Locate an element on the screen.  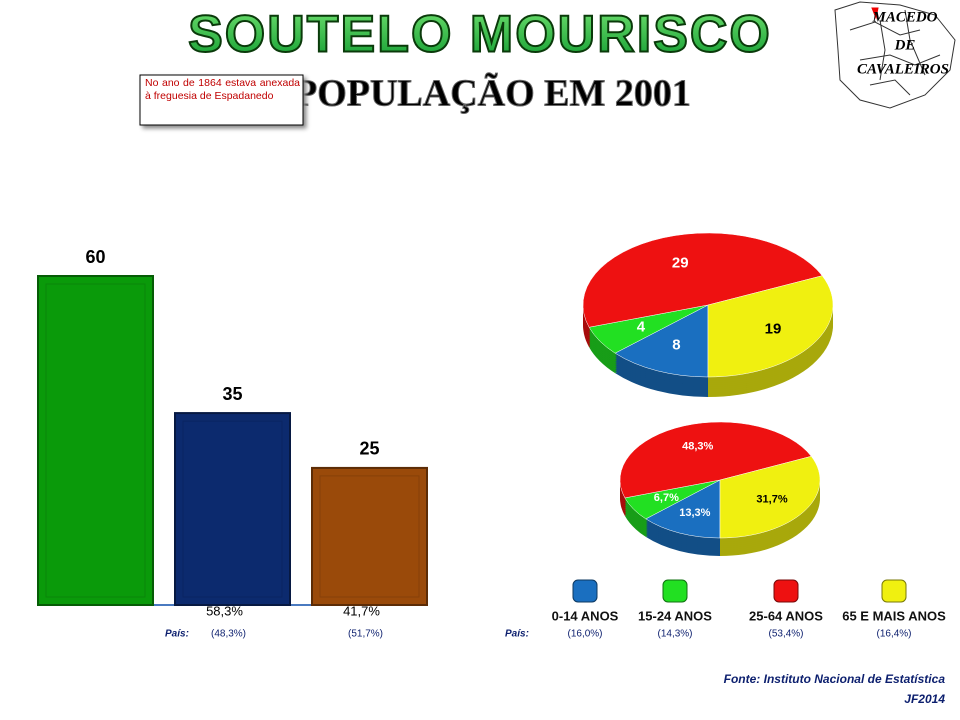
country-value: (16,4%) is located at coordinates (893, 634).